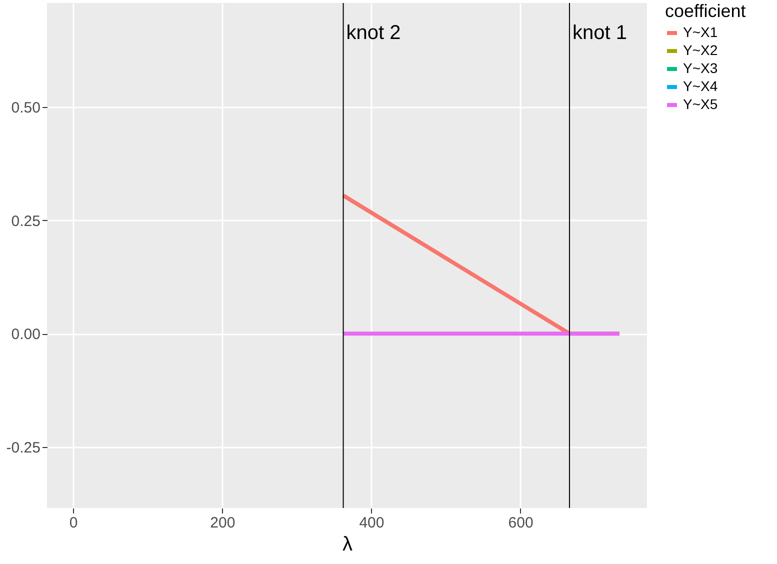 Image resolution: width=777 pixels, height=564 pixels. Describe the element at coordinates (23, 447) in the screenshot. I see `y-tick-label: -0.25` at that location.